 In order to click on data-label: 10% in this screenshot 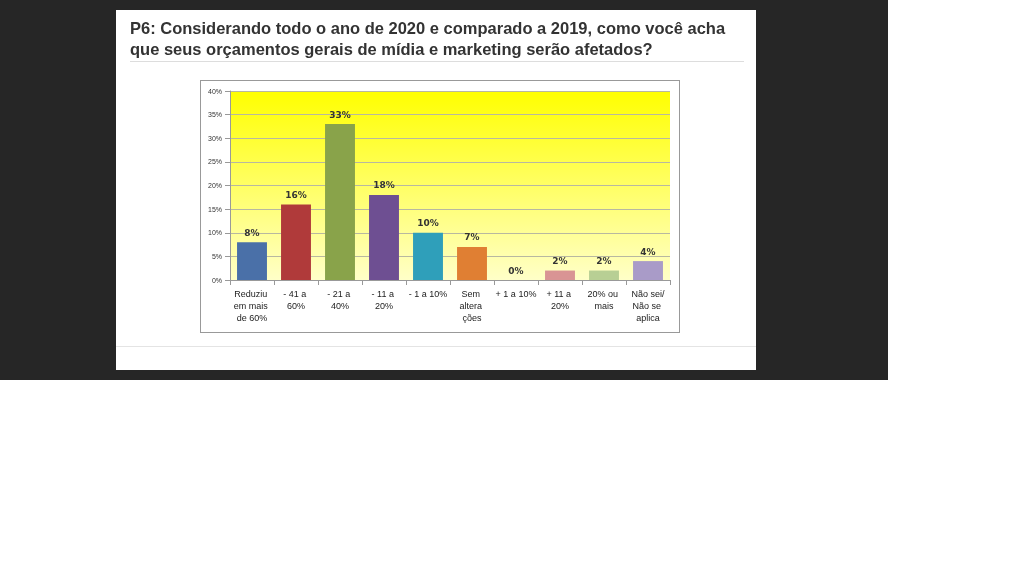, I will do `click(428, 223)`.